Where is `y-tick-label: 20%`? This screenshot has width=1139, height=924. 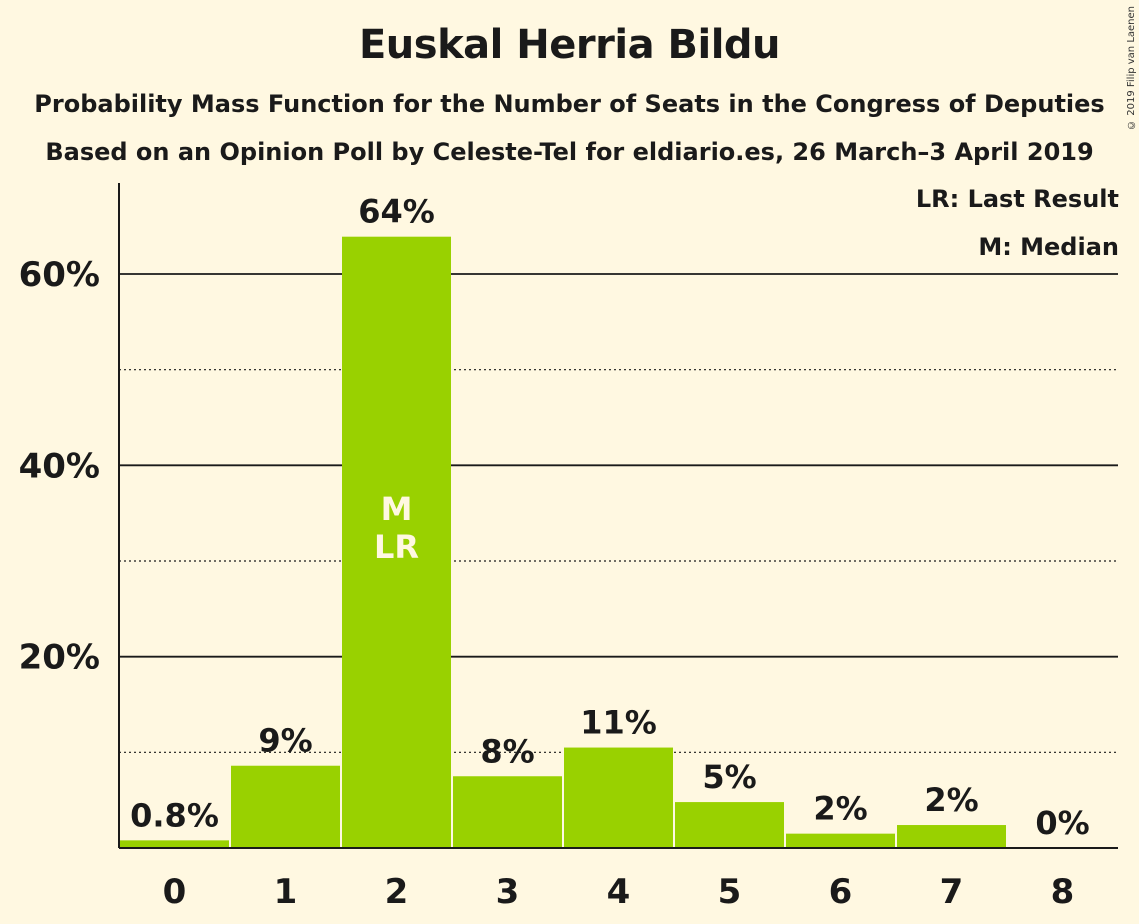 y-tick-label: 20% is located at coordinates (59, 658).